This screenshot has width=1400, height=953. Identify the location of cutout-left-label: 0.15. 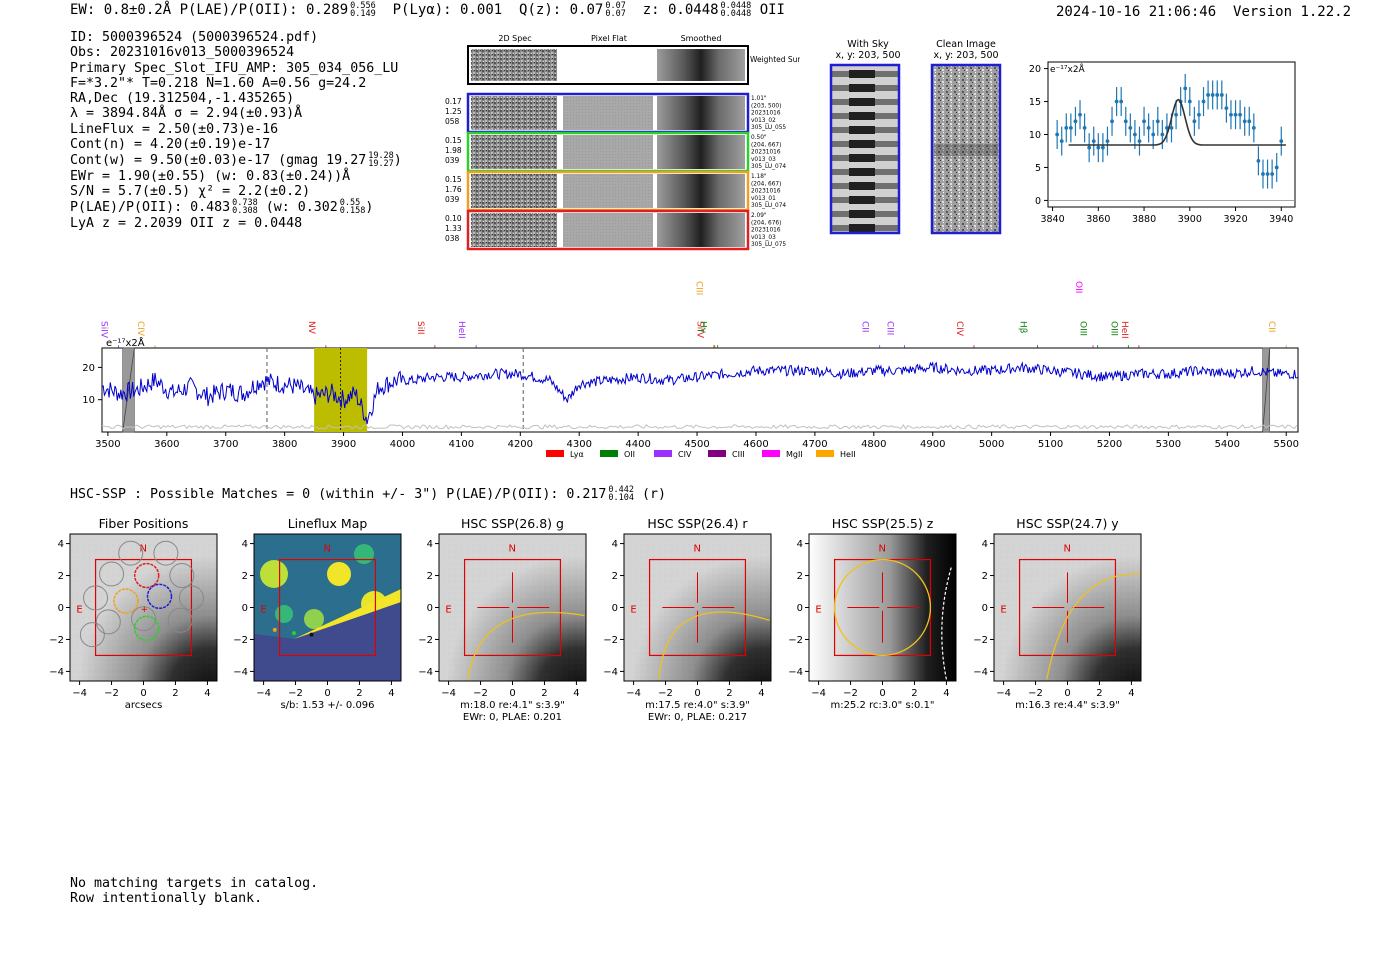
(453, 179).